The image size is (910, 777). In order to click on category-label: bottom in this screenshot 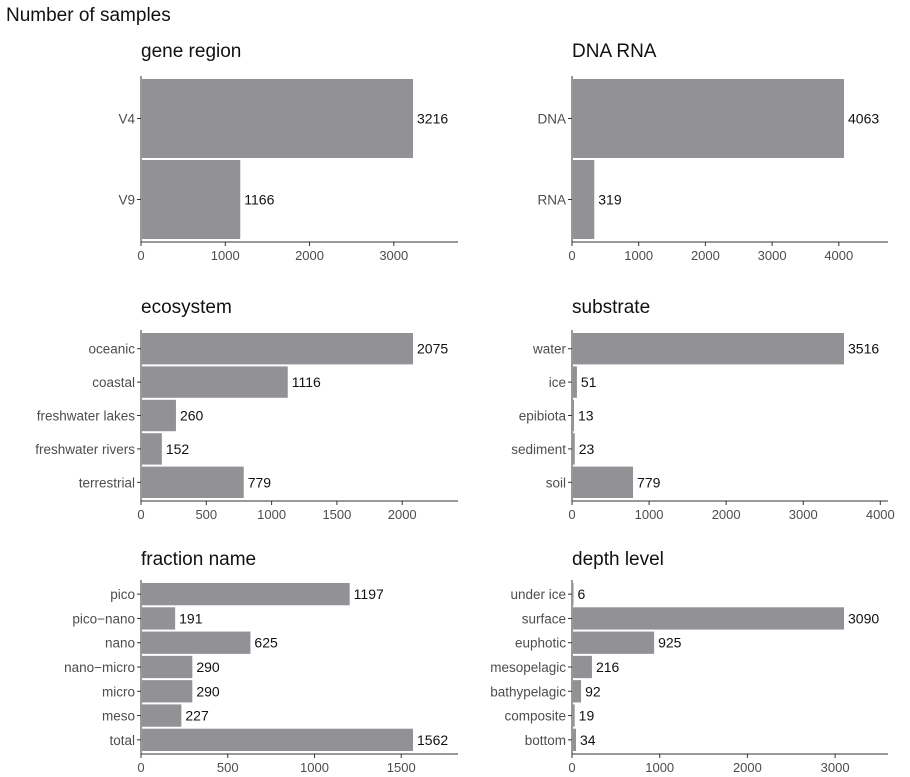, I will do `click(545, 740)`.